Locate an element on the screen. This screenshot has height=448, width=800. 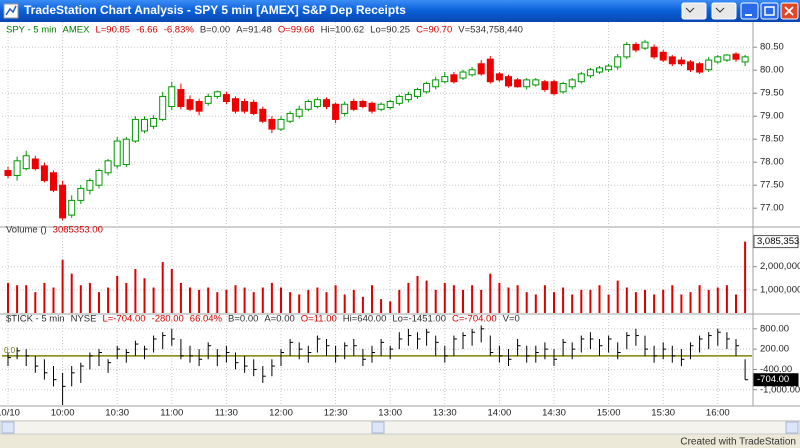
status-field: Hi=100.62 is located at coordinates (343, 30).